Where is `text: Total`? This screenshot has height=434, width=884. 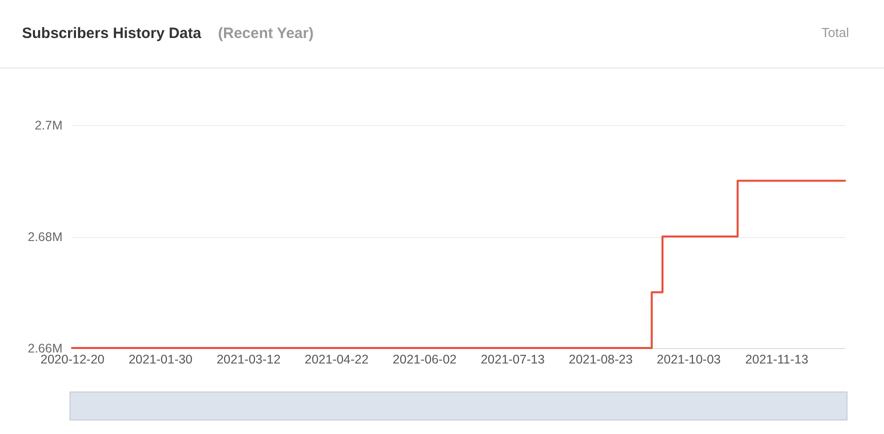
text: Total is located at coordinates (836, 32).